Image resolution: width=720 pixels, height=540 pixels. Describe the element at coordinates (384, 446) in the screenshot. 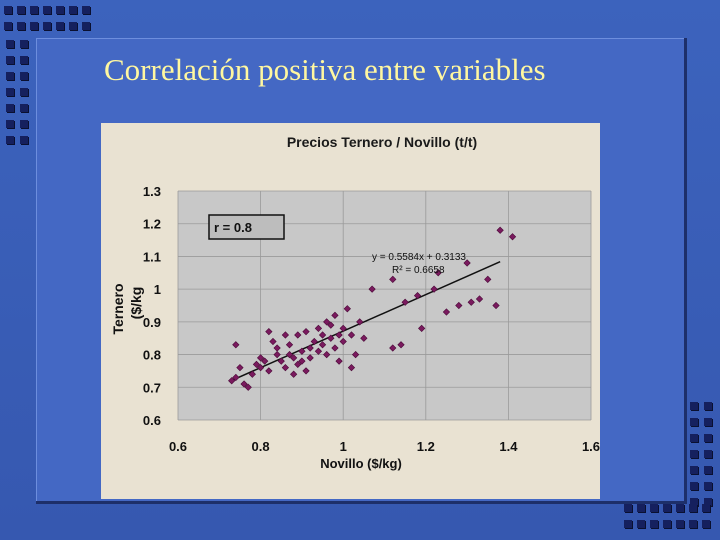

I see `x-axis-ticks: 0.6 0.8 1 1.2 1.4 1.6` at that location.